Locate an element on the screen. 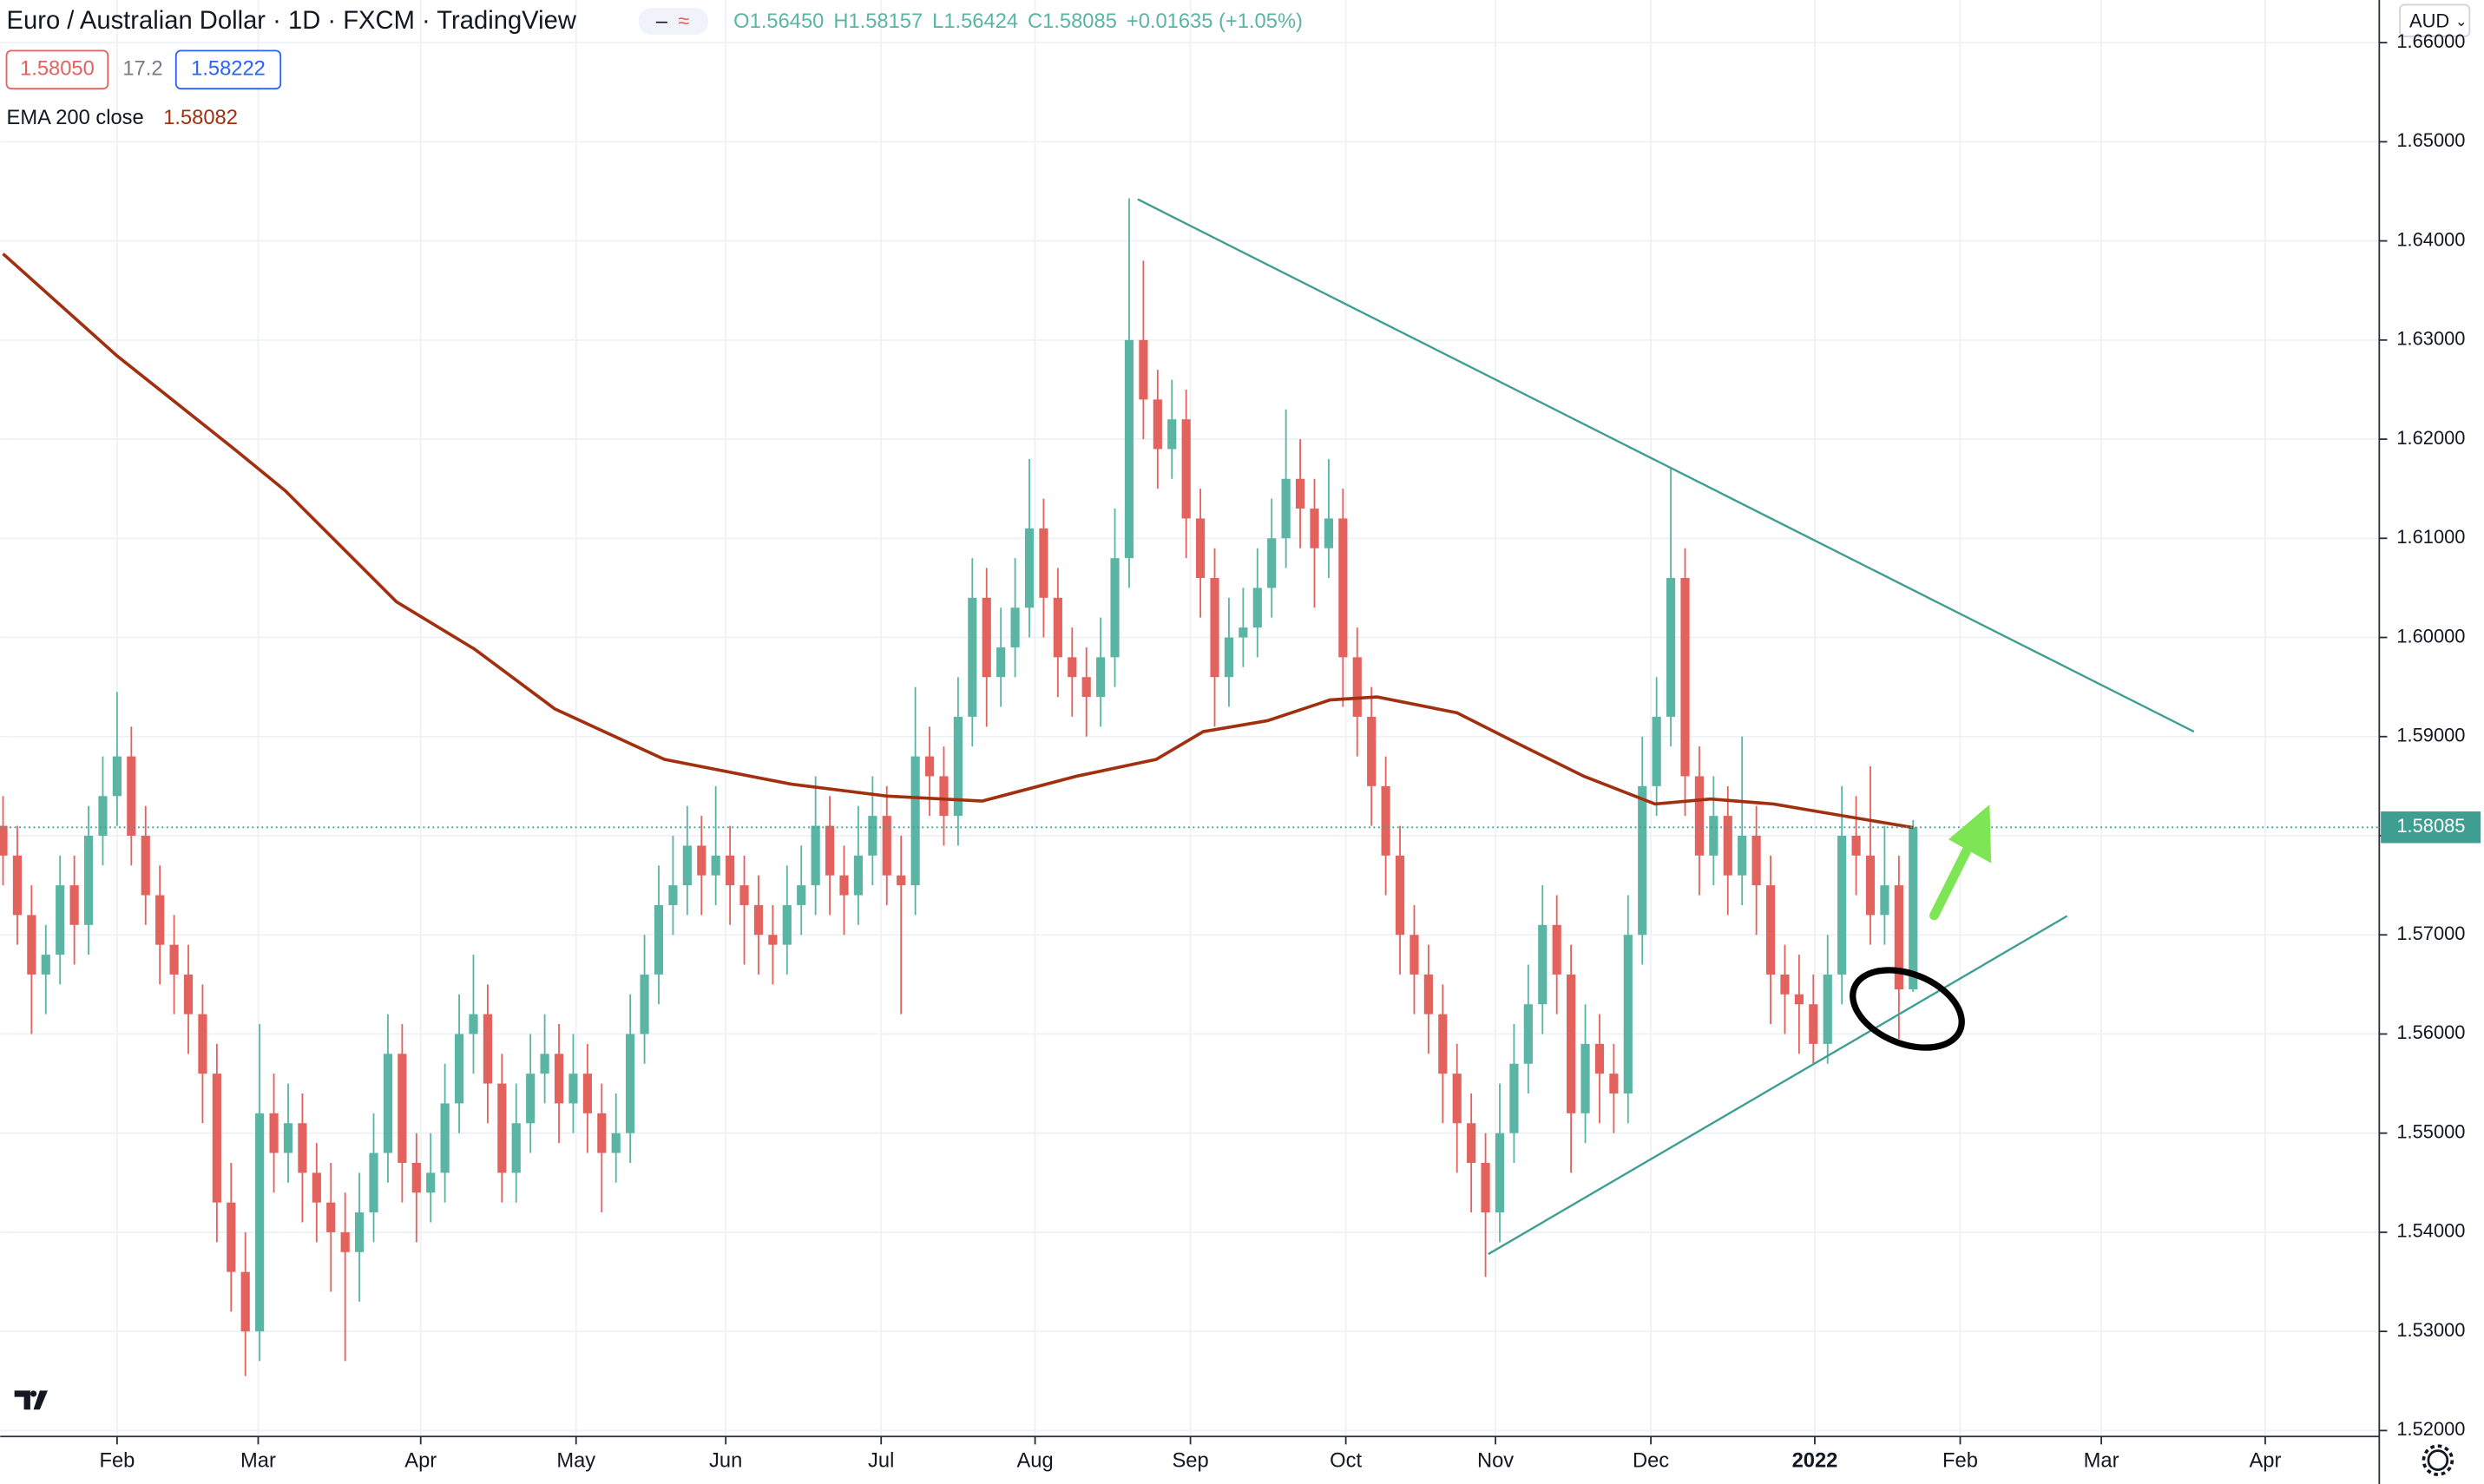  x-tick-label: Sep is located at coordinates (1190, 1462).